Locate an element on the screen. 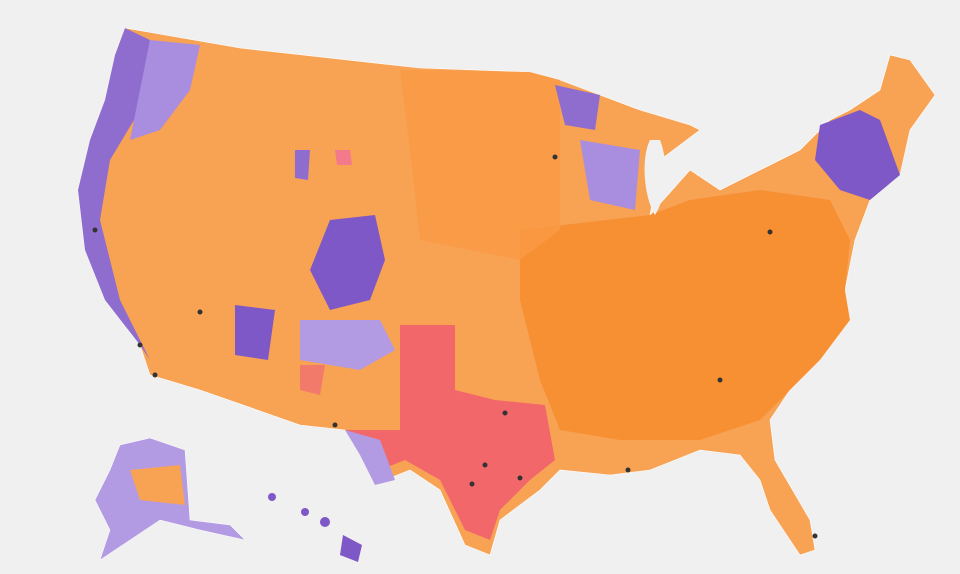 This screenshot has width=960, height=574. arizona-purple is located at coordinates (255, 332).